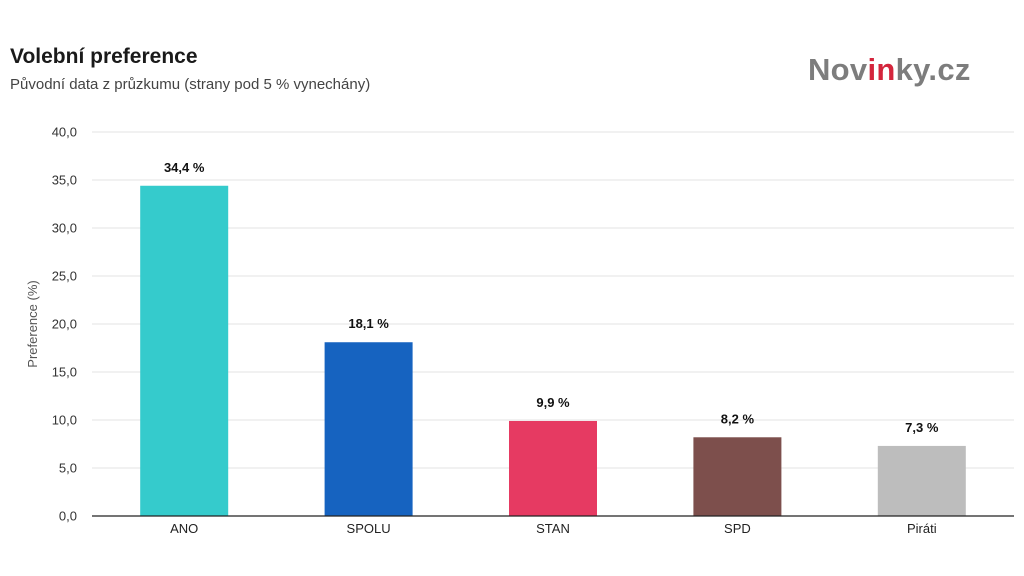  I want to click on y-tick-label: 35,0, so click(64, 180).